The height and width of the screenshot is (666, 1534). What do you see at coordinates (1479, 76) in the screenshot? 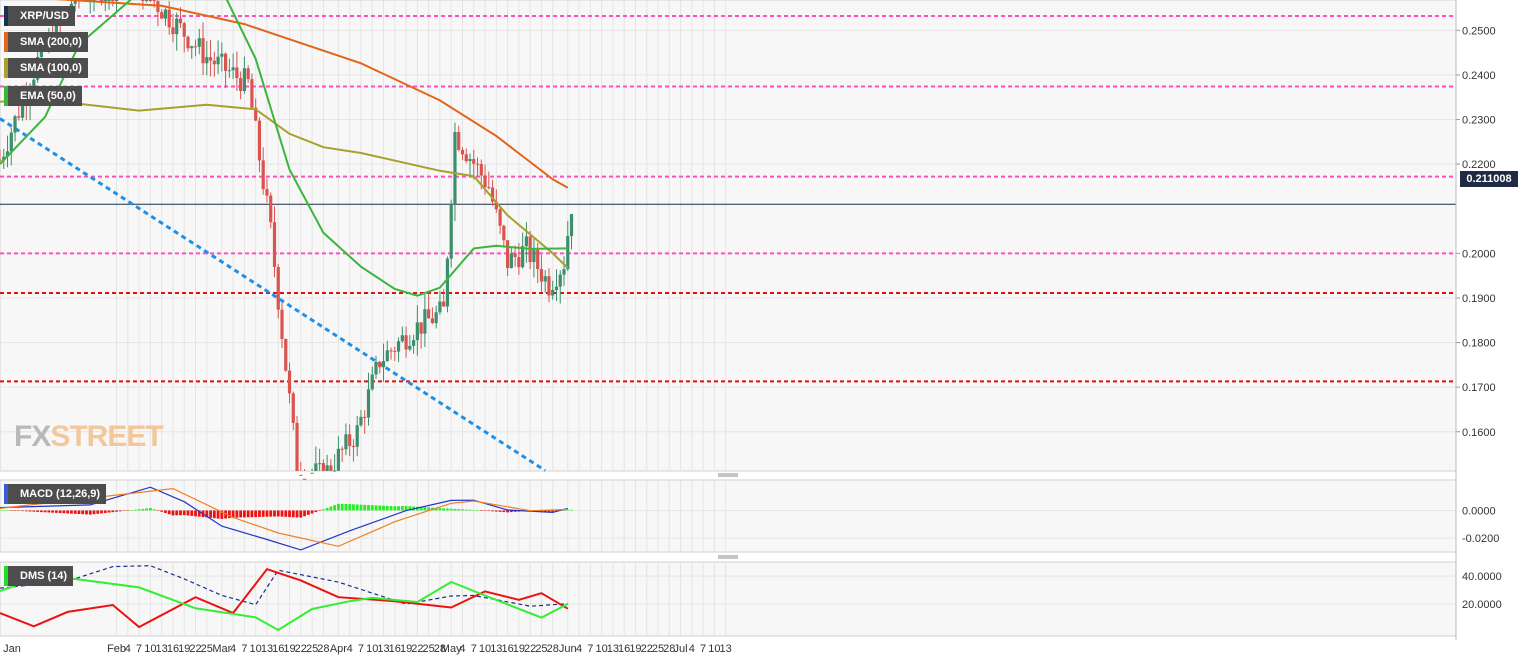
I see `y-tick-label: 0.2400` at bounding box center [1479, 76].